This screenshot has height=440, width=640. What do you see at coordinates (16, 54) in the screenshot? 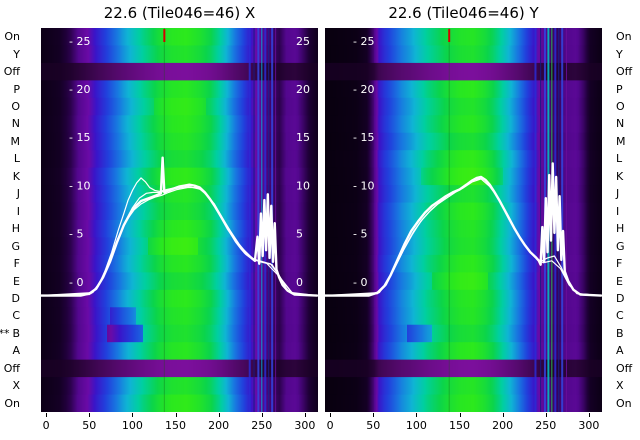
I see `row-label-text: Y` at bounding box center [16, 54].